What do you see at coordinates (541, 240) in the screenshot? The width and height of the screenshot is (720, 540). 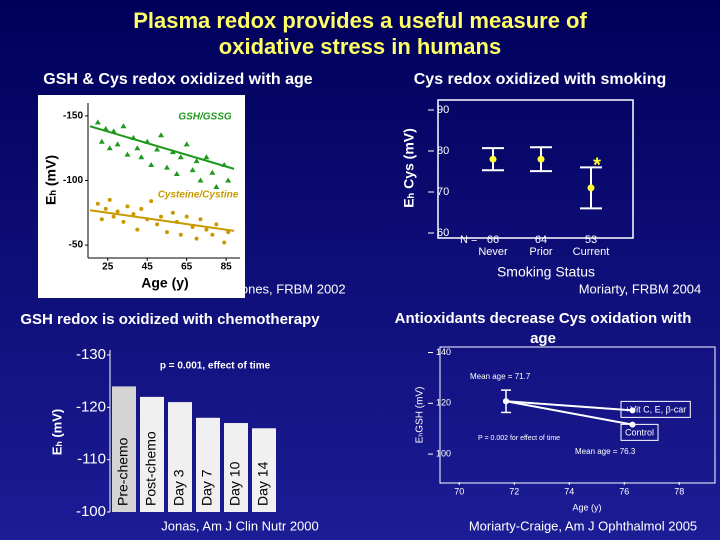 I see `n-label: 64` at bounding box center [541, 240].